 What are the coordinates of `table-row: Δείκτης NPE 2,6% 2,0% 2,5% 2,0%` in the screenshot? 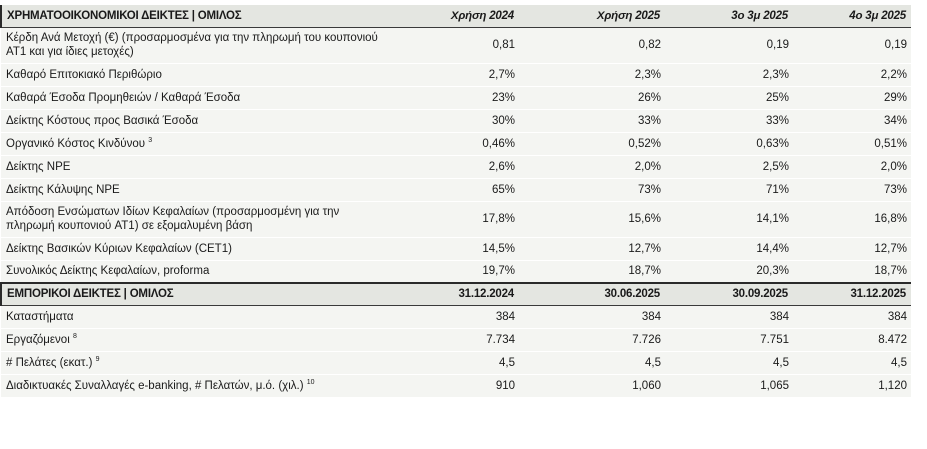 It's located at (456, 166).